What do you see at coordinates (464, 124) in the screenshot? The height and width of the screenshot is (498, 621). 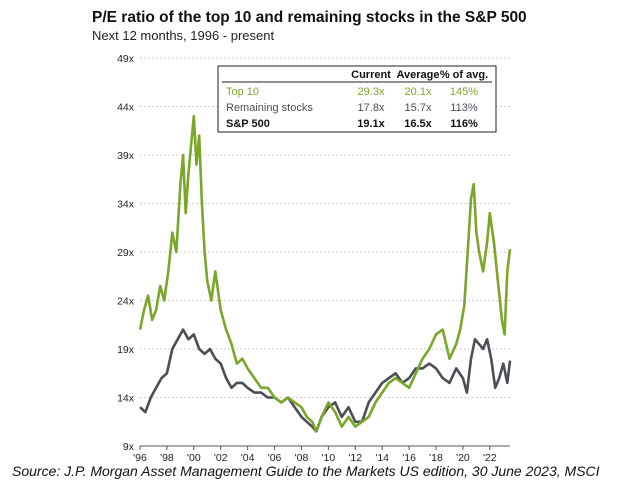 I see `legend-row-value: 116%` at bounding box center [464, 124].